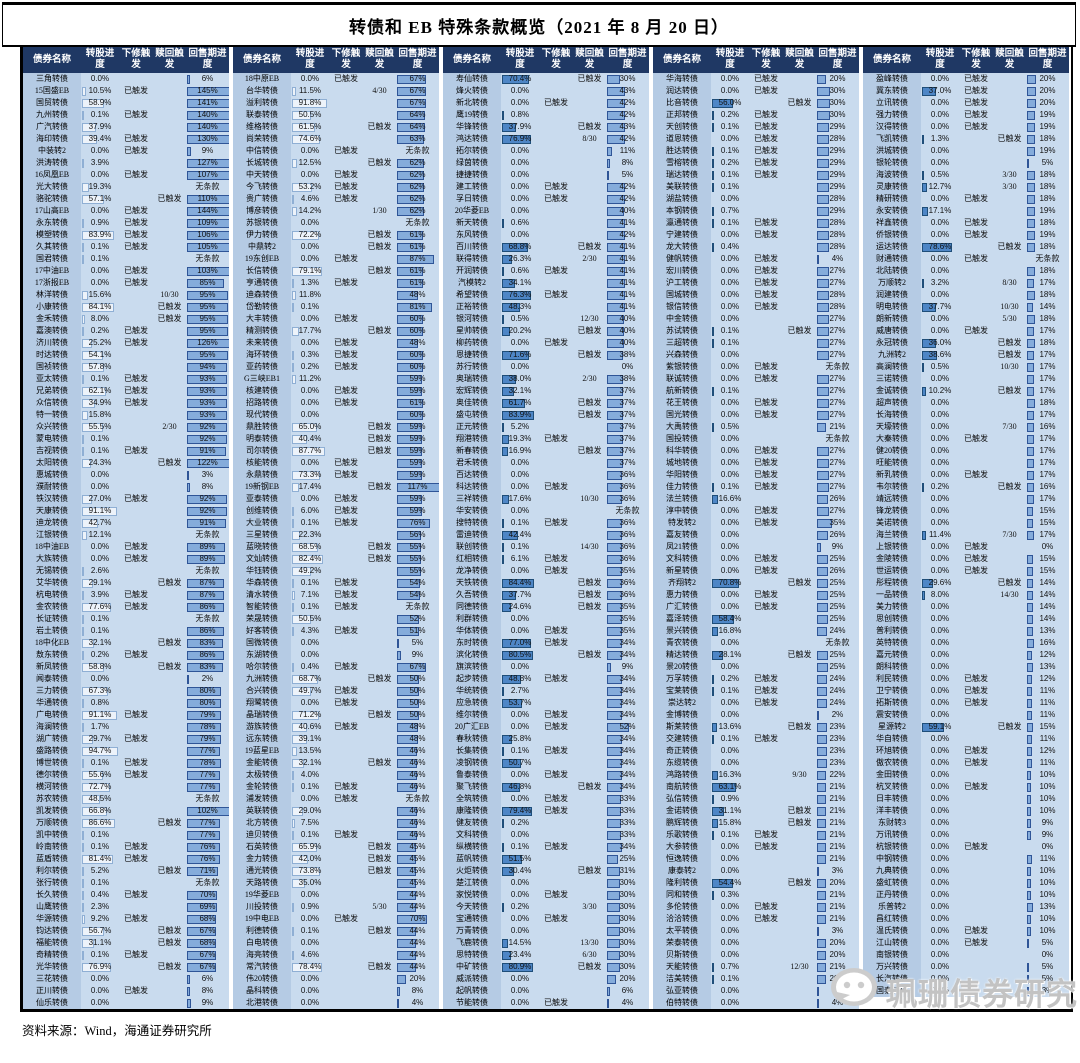 The height and width of the screenshot is (1063, 1080). What do you see at coordinates (837, 919) in the screenshot?
I see `put-period-progress: 21%` at bounding box center [837, 919].